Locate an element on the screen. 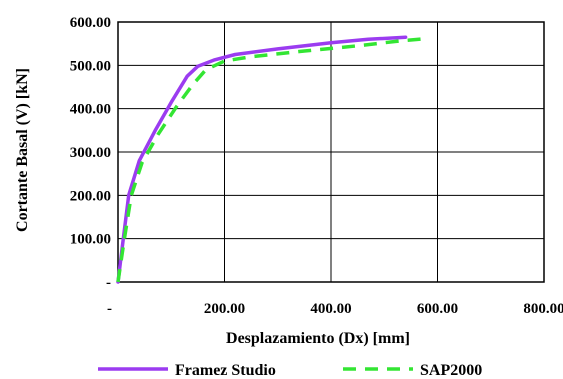 This screenshot has width=563, height=379. y-tick-label: 300.00 is located at coordinates (90, 153).